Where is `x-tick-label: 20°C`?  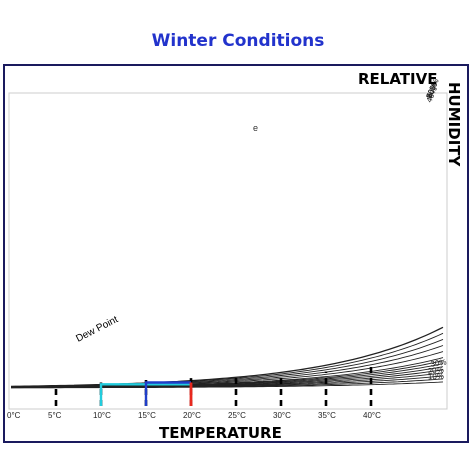
x-tick-label: 20°C is located at coordinates (192, 415).